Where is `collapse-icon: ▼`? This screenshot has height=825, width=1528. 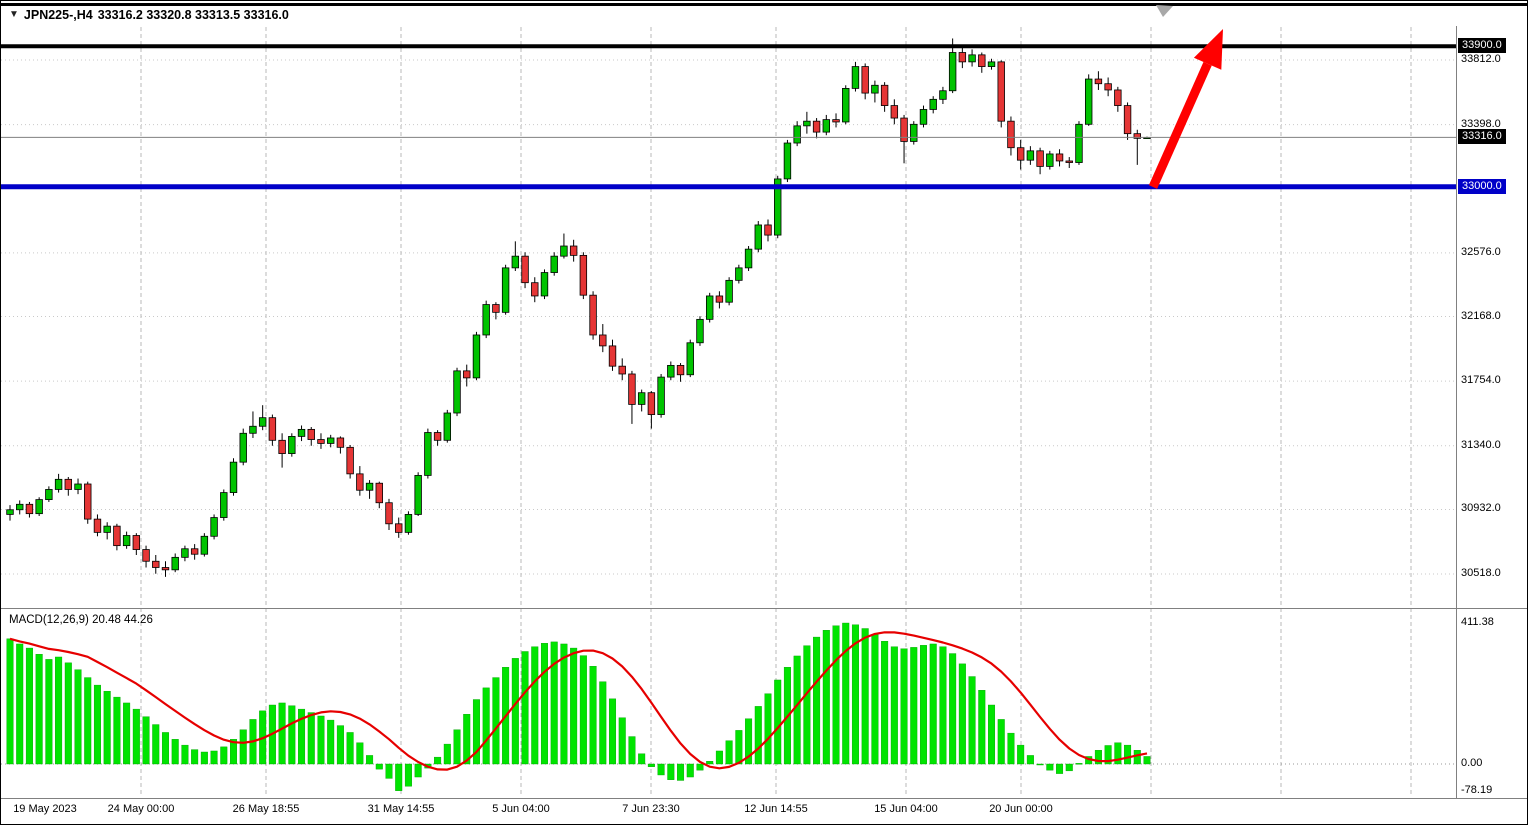
collapse-icon: ▼ is located at coordinates (14, 14).